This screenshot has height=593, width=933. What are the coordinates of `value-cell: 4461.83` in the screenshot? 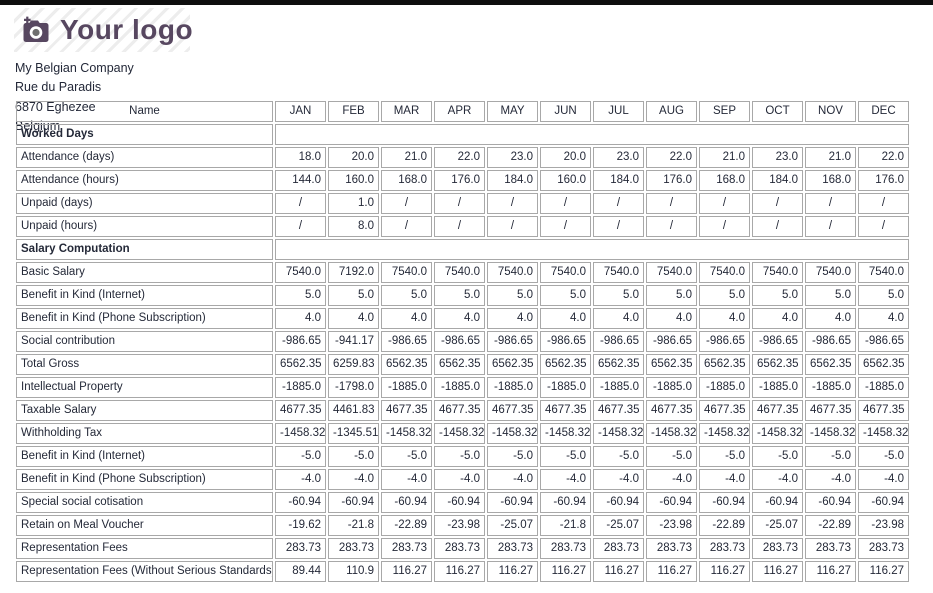 It's located at (353, 410).